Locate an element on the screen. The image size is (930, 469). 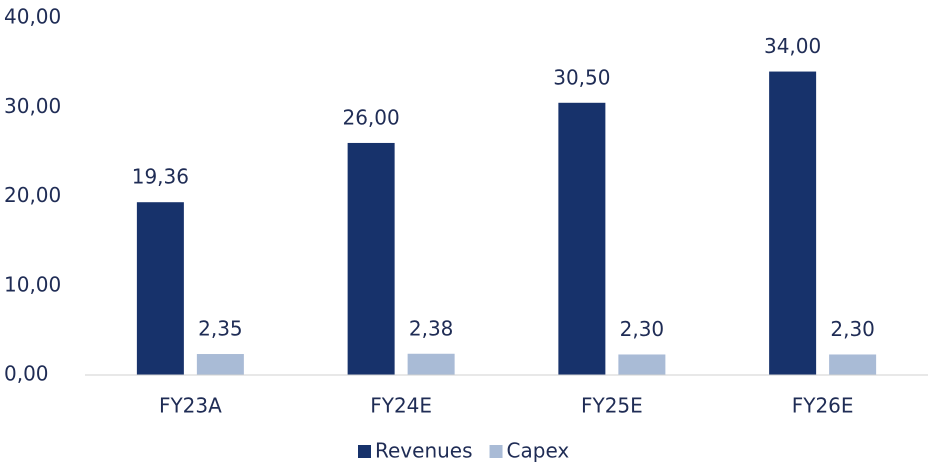
data-label: 2,35 is located at coordinates (220, 329).